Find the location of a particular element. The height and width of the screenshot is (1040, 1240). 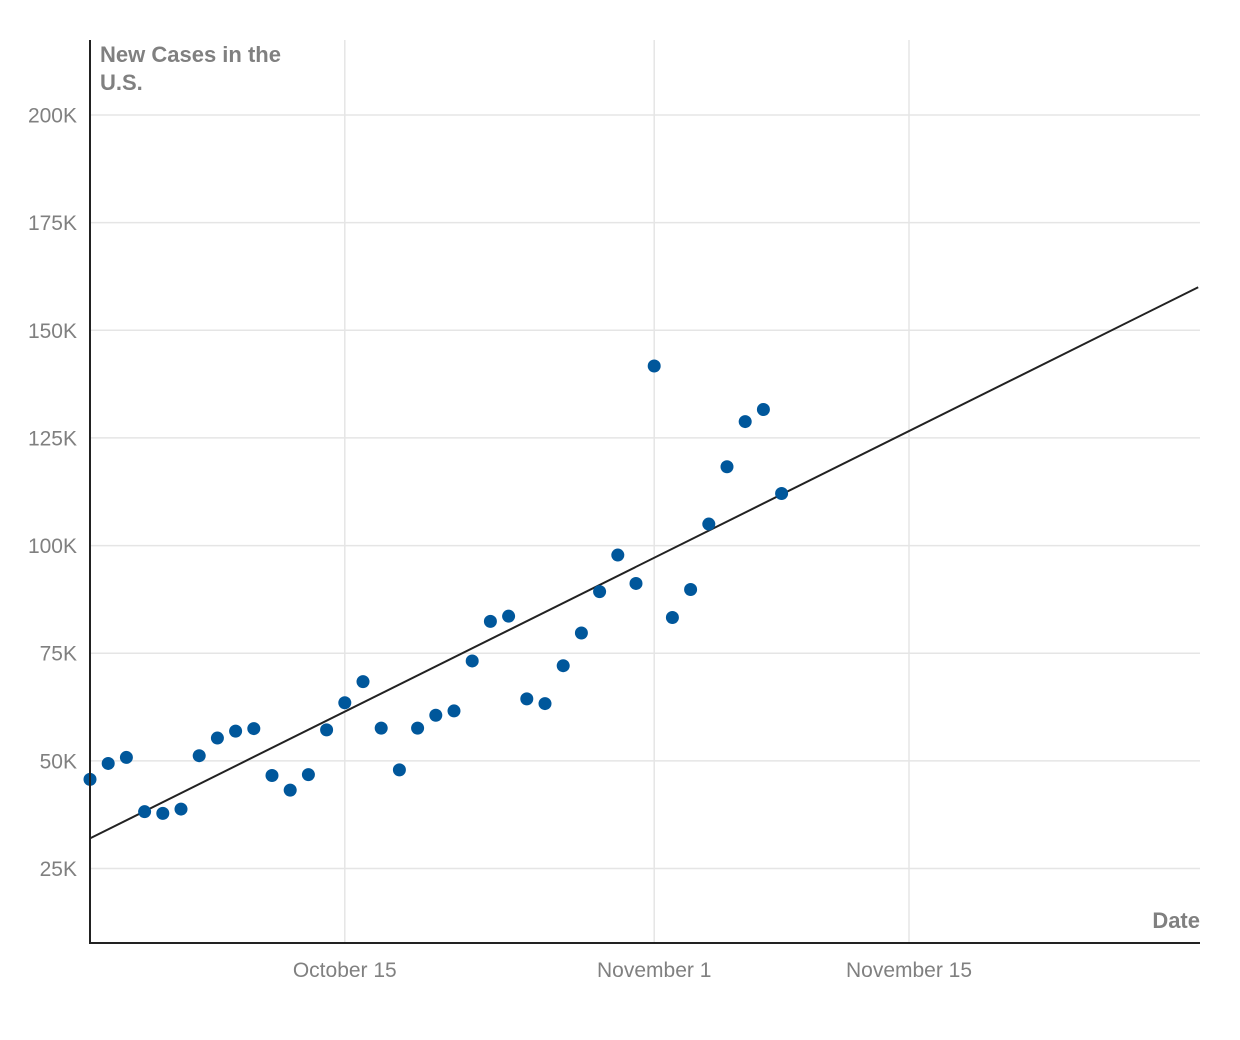

y-tick-label: 200K is located at coordinates (52, 116).